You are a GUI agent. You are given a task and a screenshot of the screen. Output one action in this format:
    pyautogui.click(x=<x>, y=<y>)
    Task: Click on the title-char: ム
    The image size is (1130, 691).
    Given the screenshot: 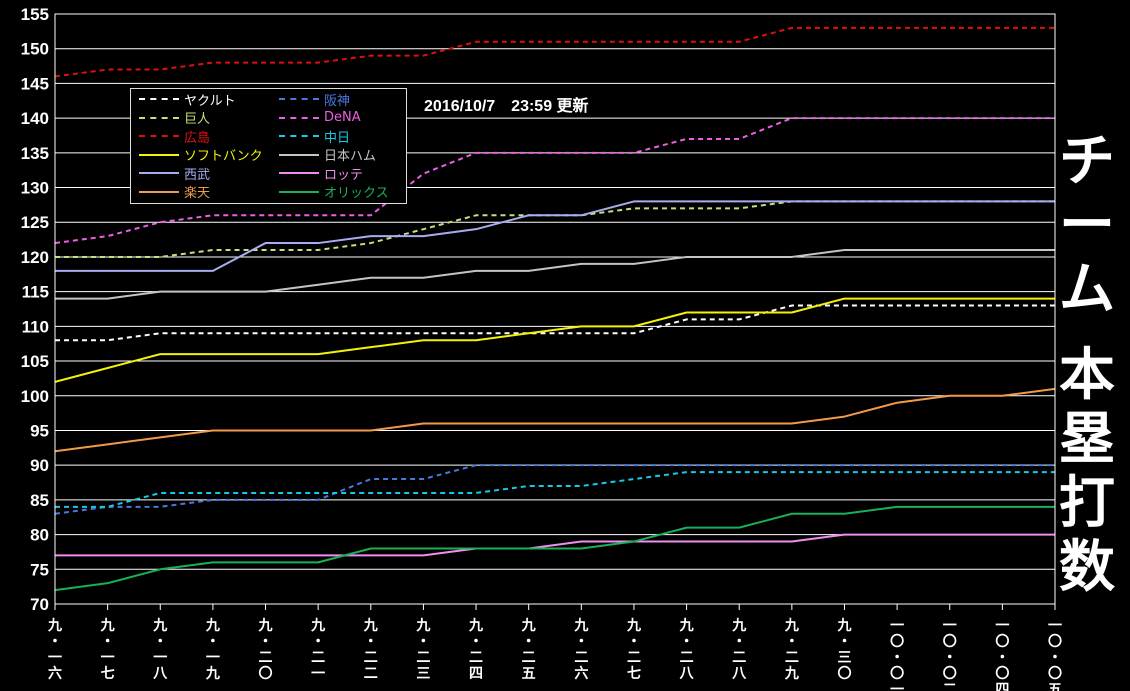 What is the action you would take?
    pyautogui.click(x=1087, y=289)
    